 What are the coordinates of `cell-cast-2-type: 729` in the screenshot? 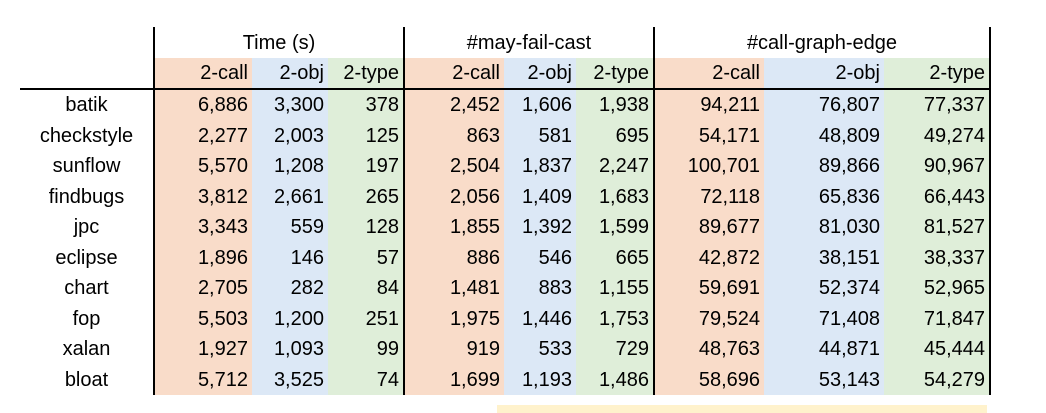 It's located at (615, 349).